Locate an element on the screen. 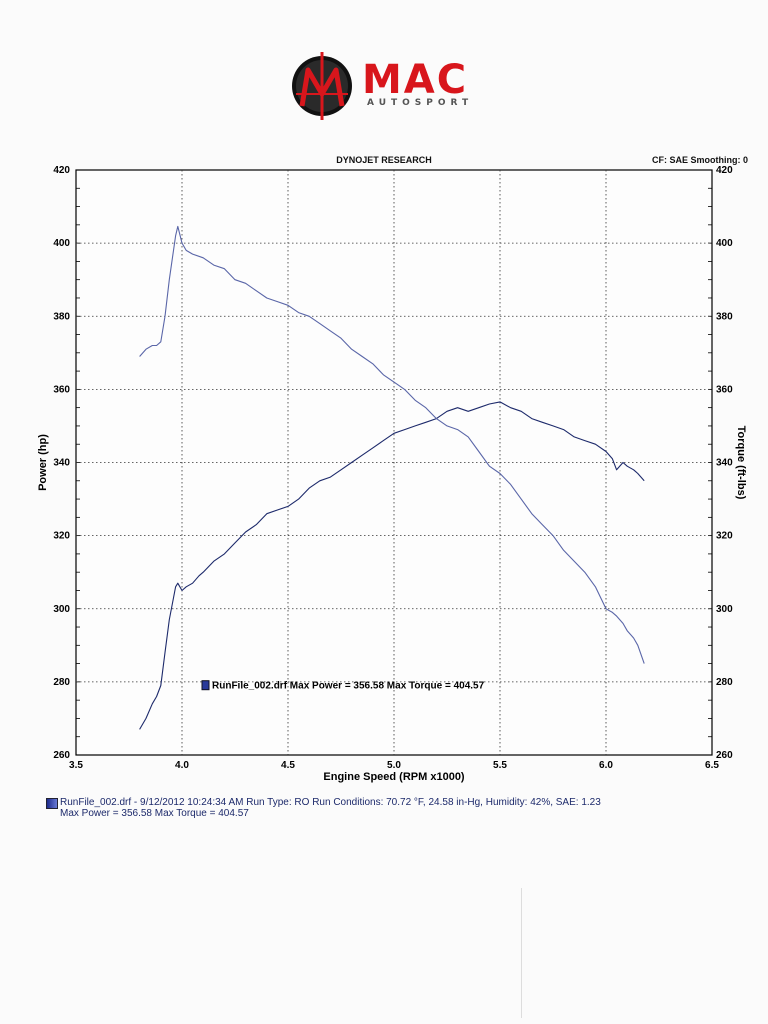  y-tick-label-right: 340 is located at coordinates (724, 463).